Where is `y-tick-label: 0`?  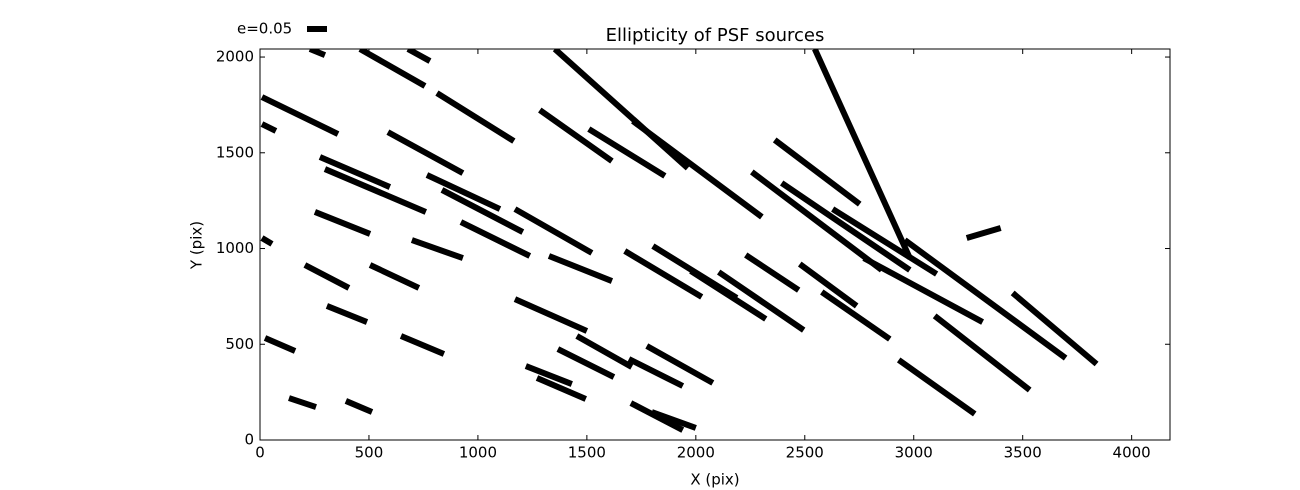
y-tick-label: 0 is located at coordinates (249, 440).